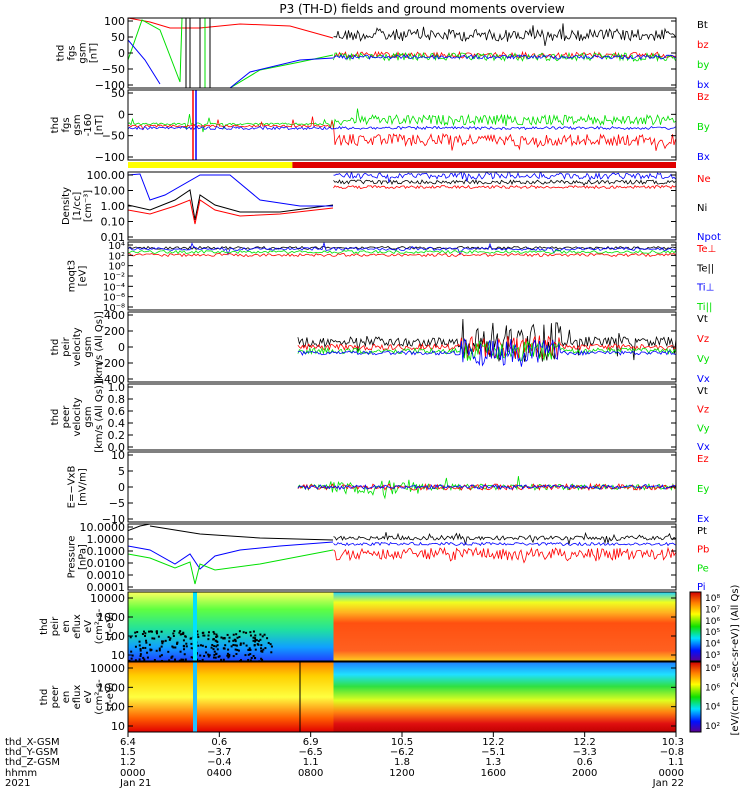 This screenshot has height=800, width=750. Describe the element at coordinates (493, 773) in the screenshot. I see `xtick-label-hhmm: 1600` at that location.